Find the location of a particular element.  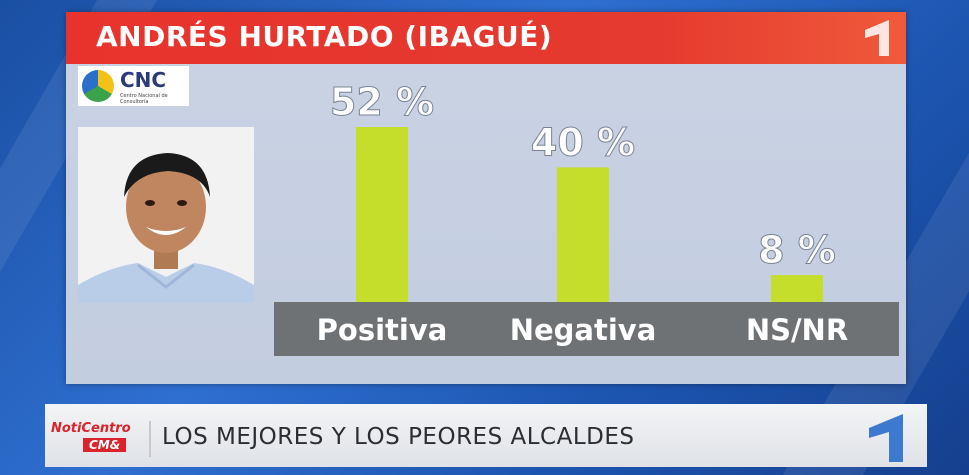

value-label: 52 % is located at coordinates (382, 102).